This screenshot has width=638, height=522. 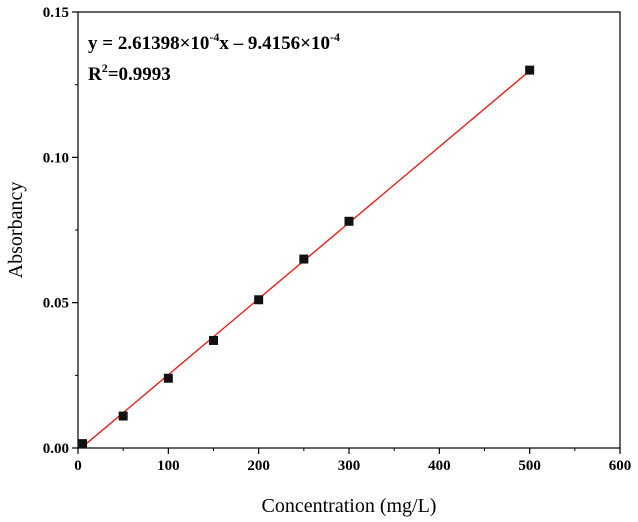 What do you see at coordinates (214, 37) in the screenshot?
I see `equation-exponent-1: -4` at bounding box center [214, 37].